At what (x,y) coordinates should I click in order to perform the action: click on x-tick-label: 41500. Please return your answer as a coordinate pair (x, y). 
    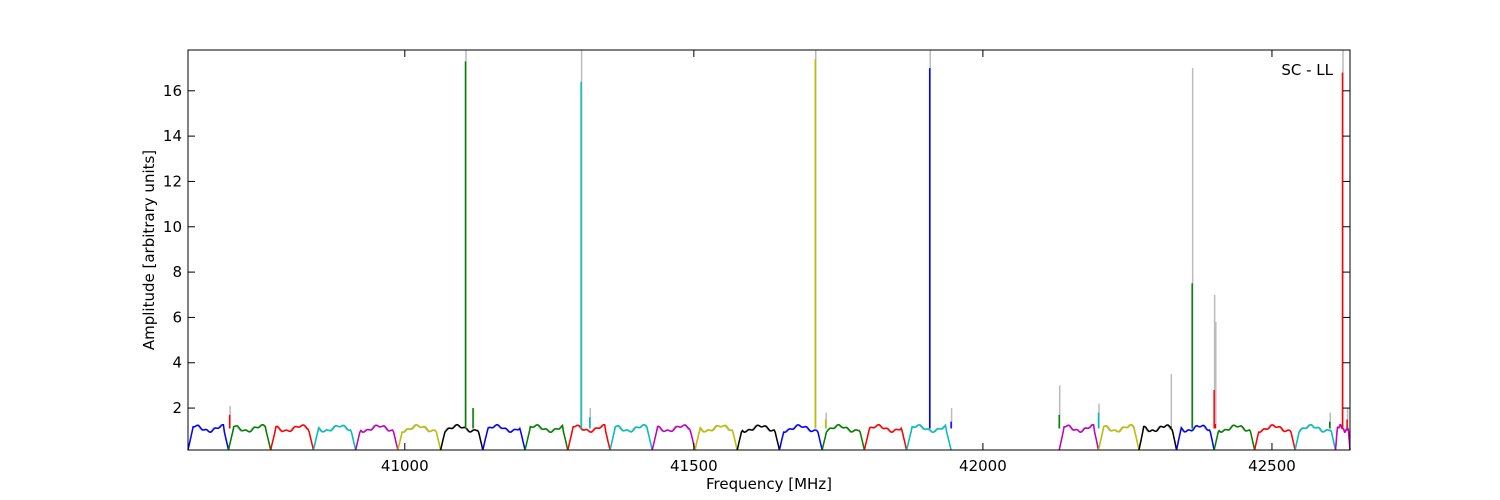
    Looking at the image, I should click on (694, 466).